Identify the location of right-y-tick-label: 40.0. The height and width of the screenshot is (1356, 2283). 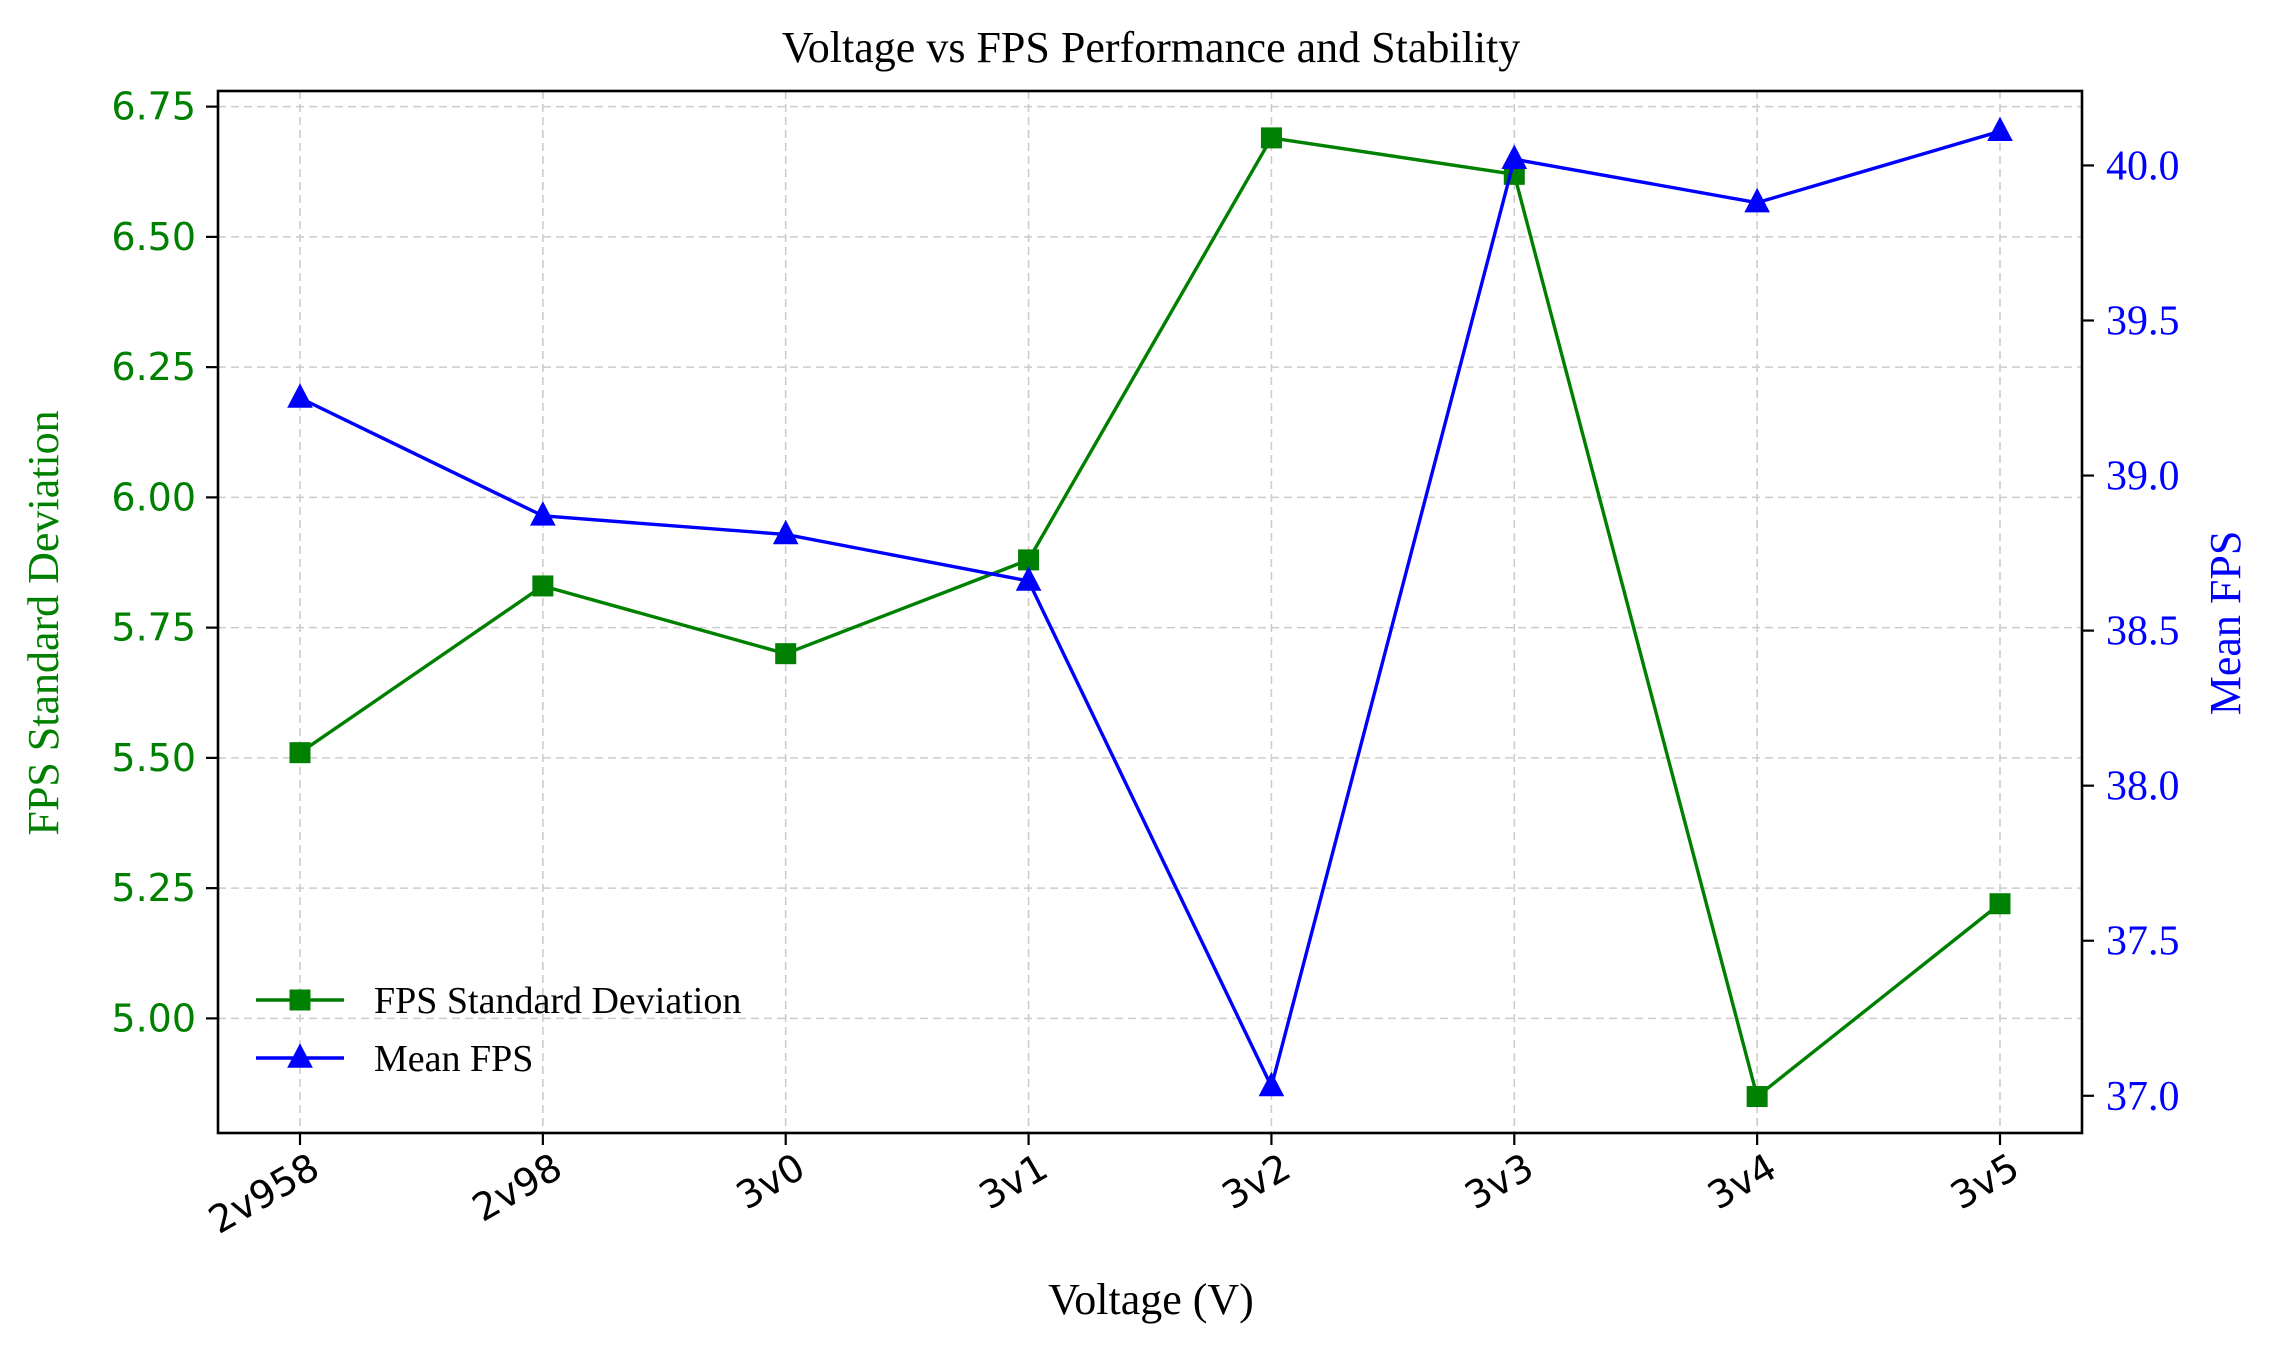
(2143, 166).